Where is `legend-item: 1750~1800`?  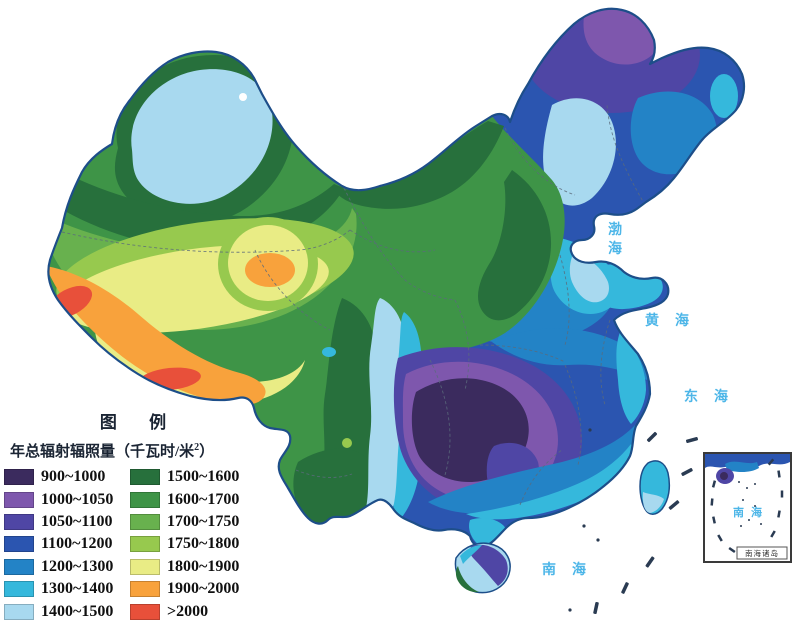
legend-item: 1750~1800 is located at coordinates (184, 544).